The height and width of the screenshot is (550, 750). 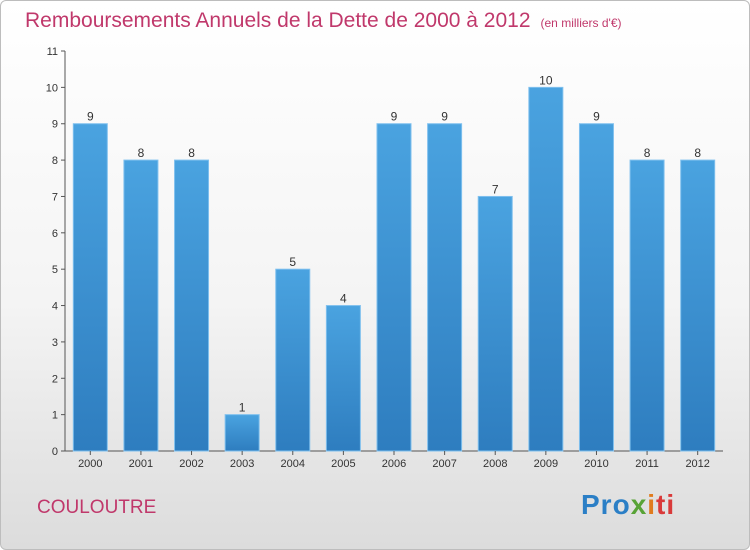 I want to click on x-tick-label: 2006, so click(x=394, y=464).